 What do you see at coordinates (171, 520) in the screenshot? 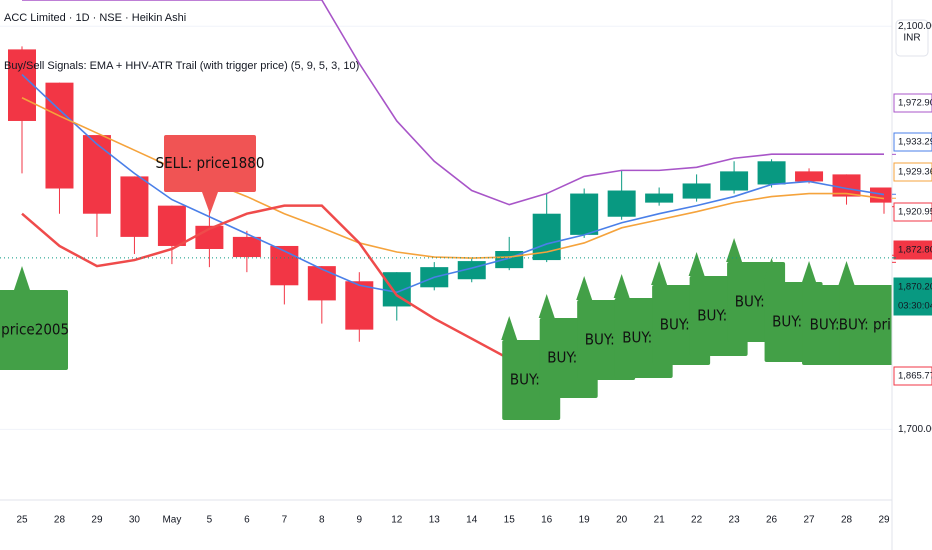
I see `x-tick-label: May` at bounding box center [171, 520].